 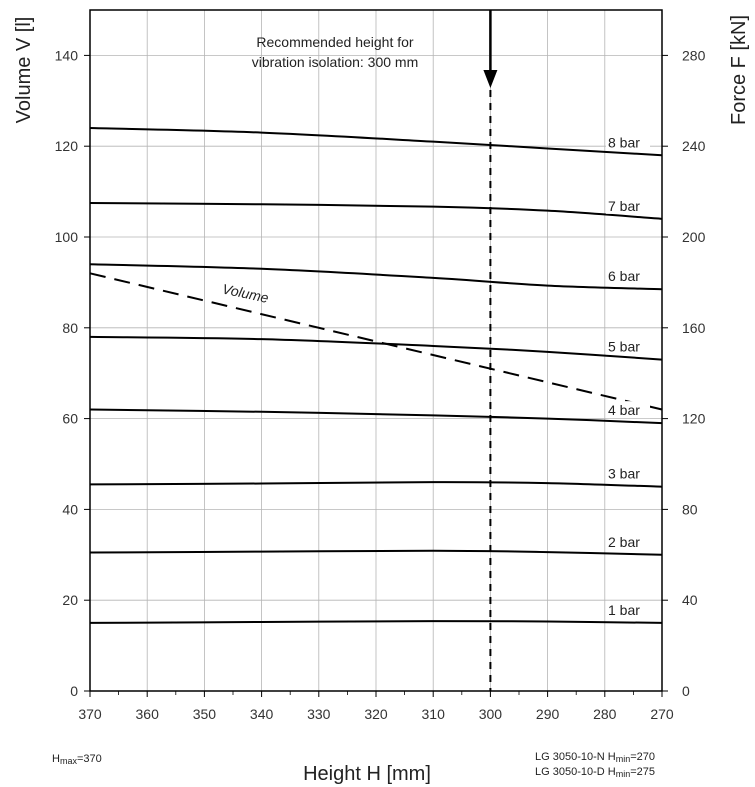 What do you see at coordinates (70, 600) in the screenshot?
I see `y-left-tick-label: 20` at bounding box center [70, 600].